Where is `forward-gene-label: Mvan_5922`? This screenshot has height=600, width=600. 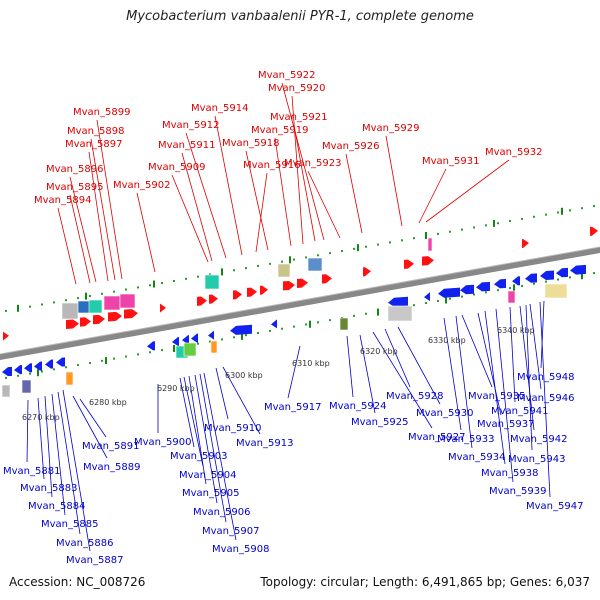
forward-gene-label: Mvan_5922 is located at coordinates (286, 75).